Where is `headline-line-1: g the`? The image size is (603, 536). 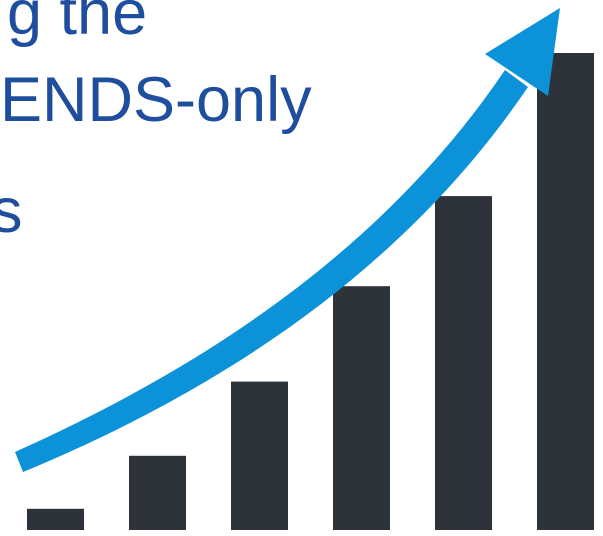
headline-line-1: g the is located at coordinates (77, 24).